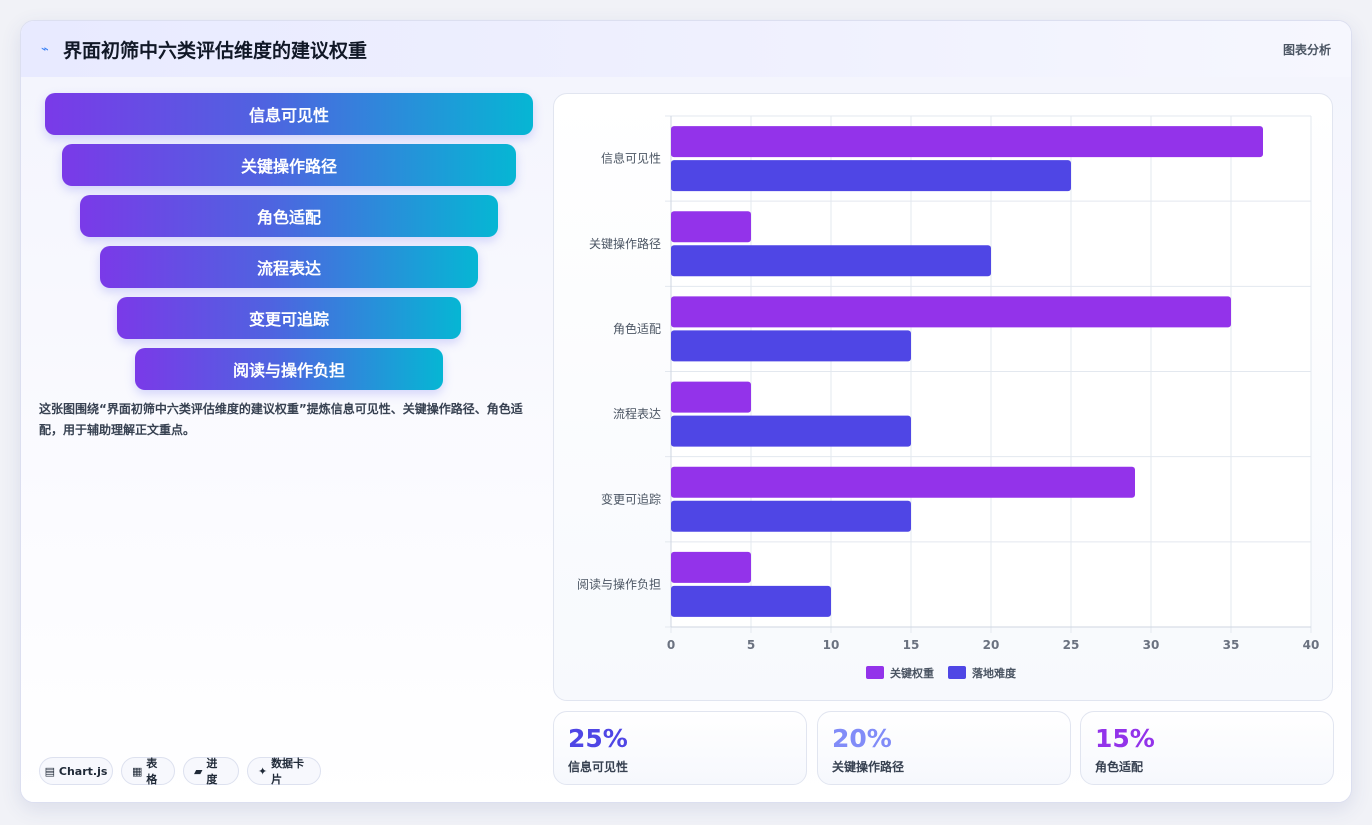  I want to click on x-tick-label: 15, so click(911, 645).